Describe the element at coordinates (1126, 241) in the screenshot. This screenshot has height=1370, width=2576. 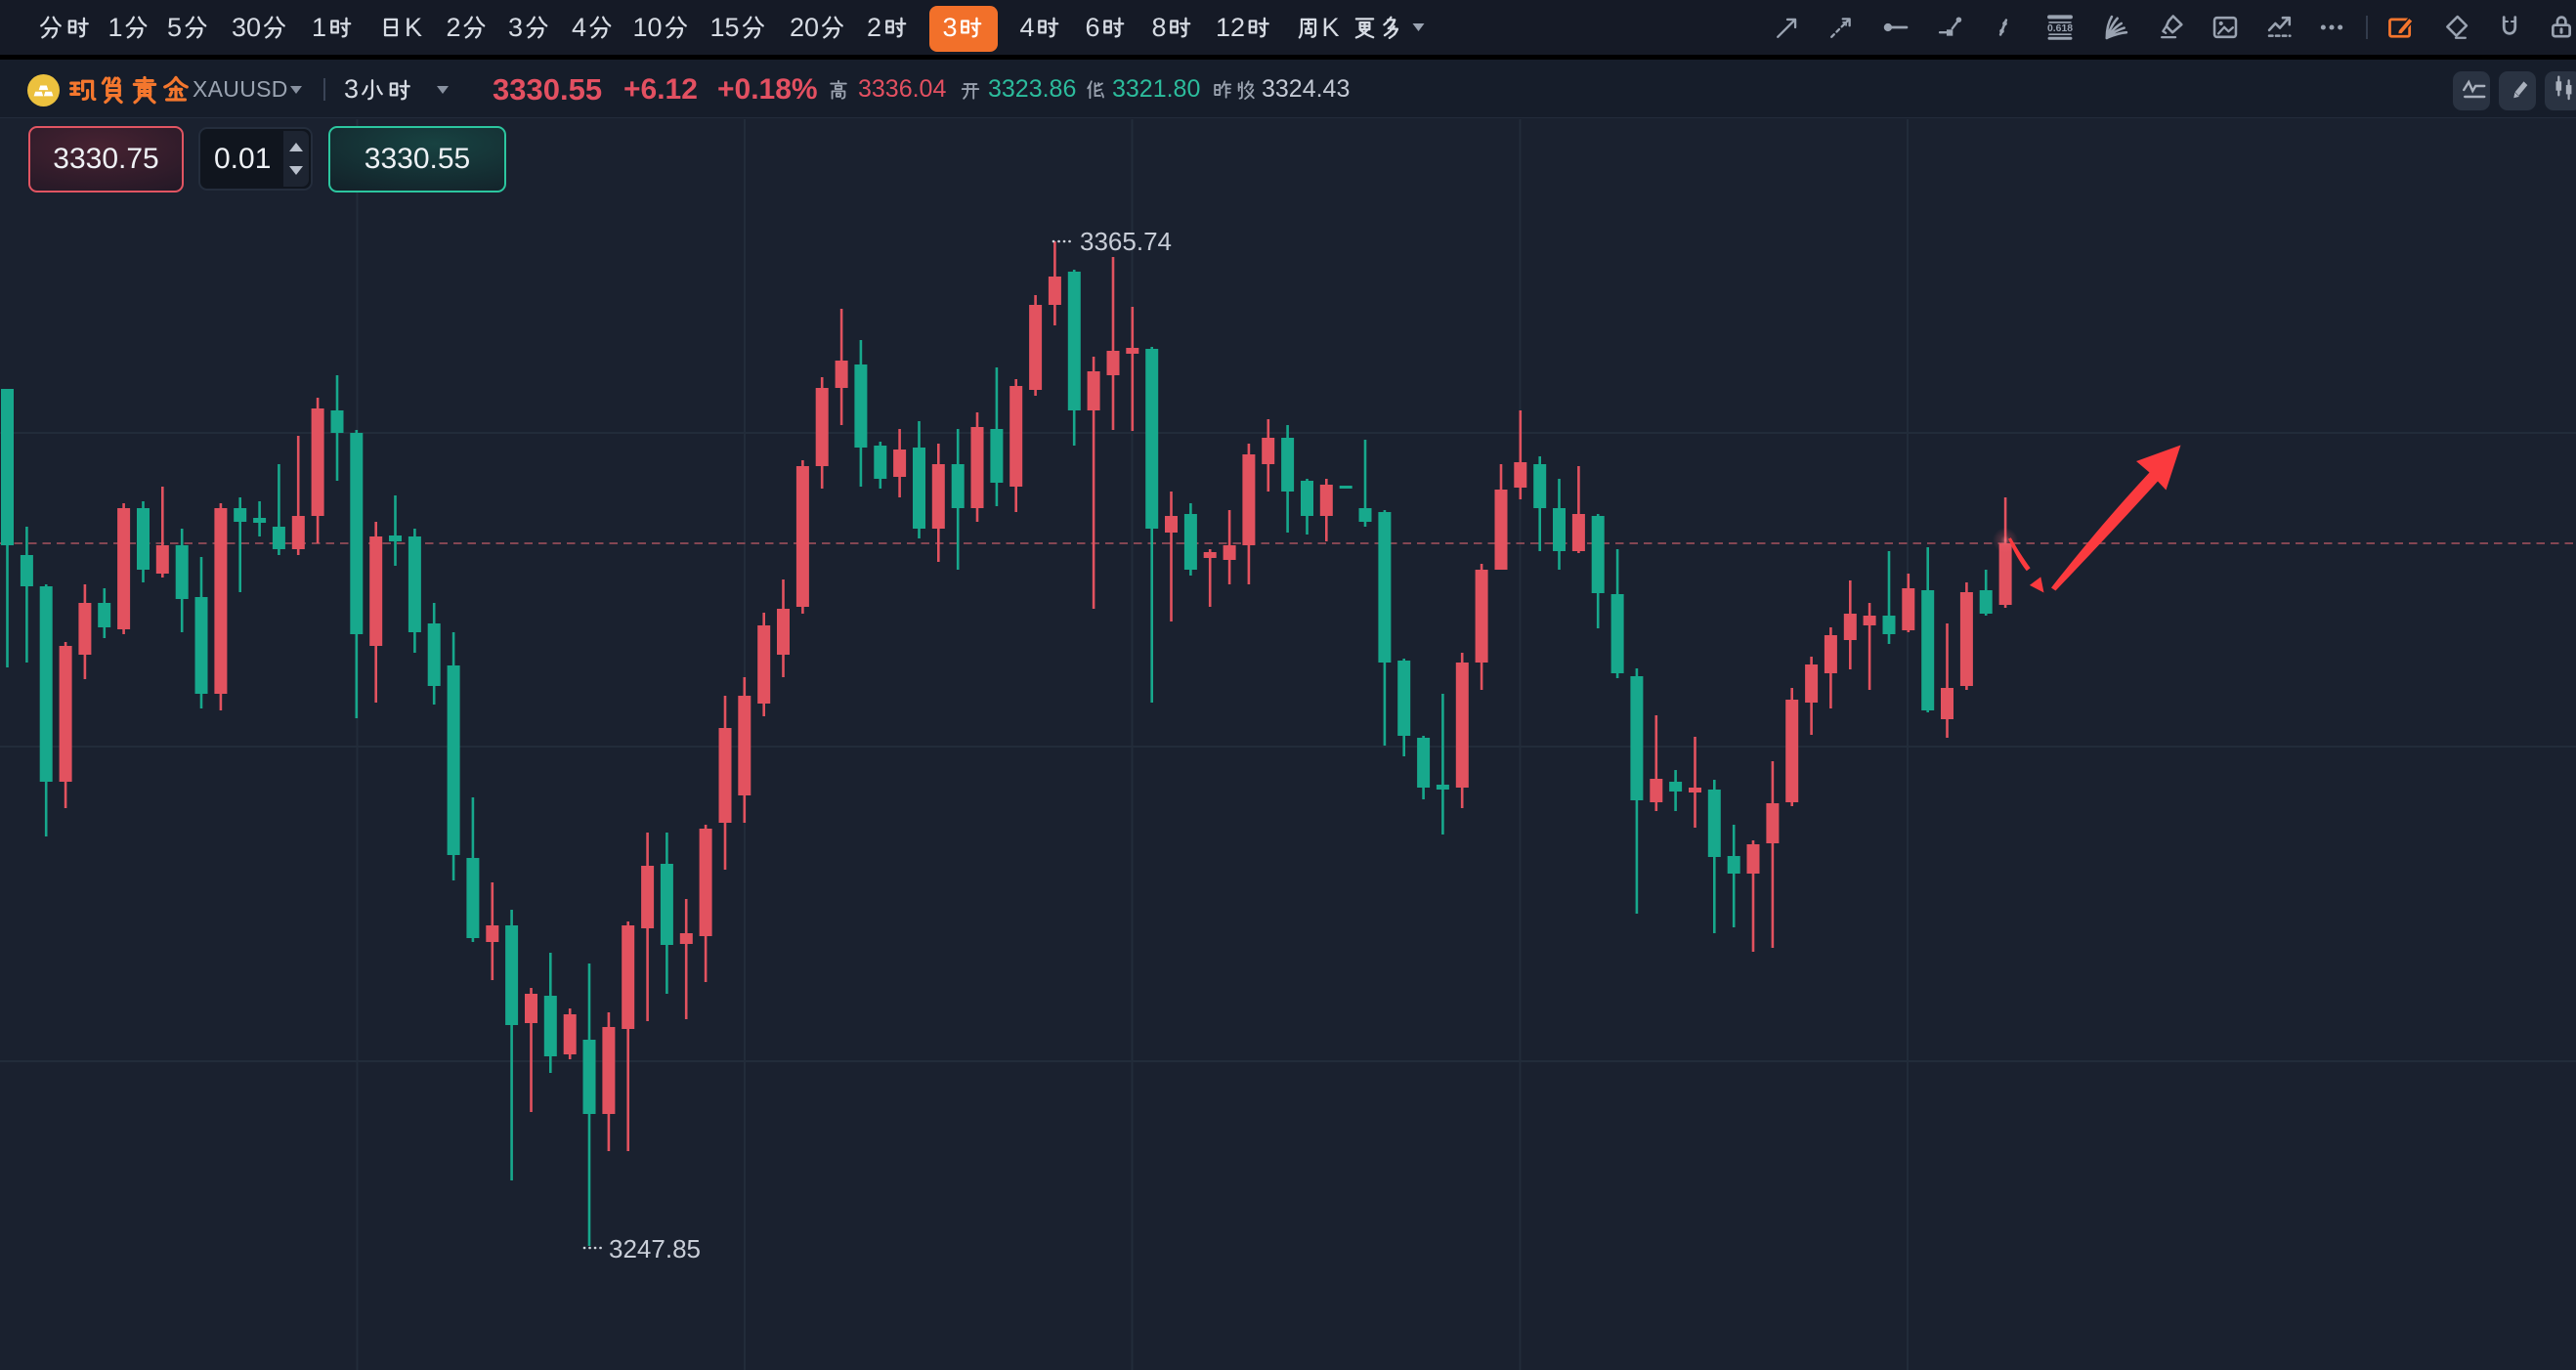
I see `svg-text: 3365.74` at that location.